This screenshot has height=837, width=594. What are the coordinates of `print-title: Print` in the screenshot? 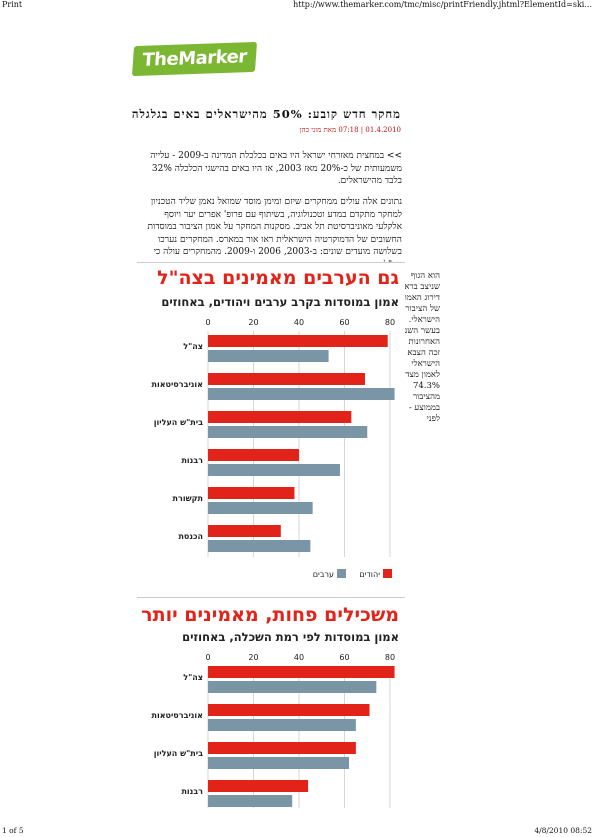 It's located at (12, 4).